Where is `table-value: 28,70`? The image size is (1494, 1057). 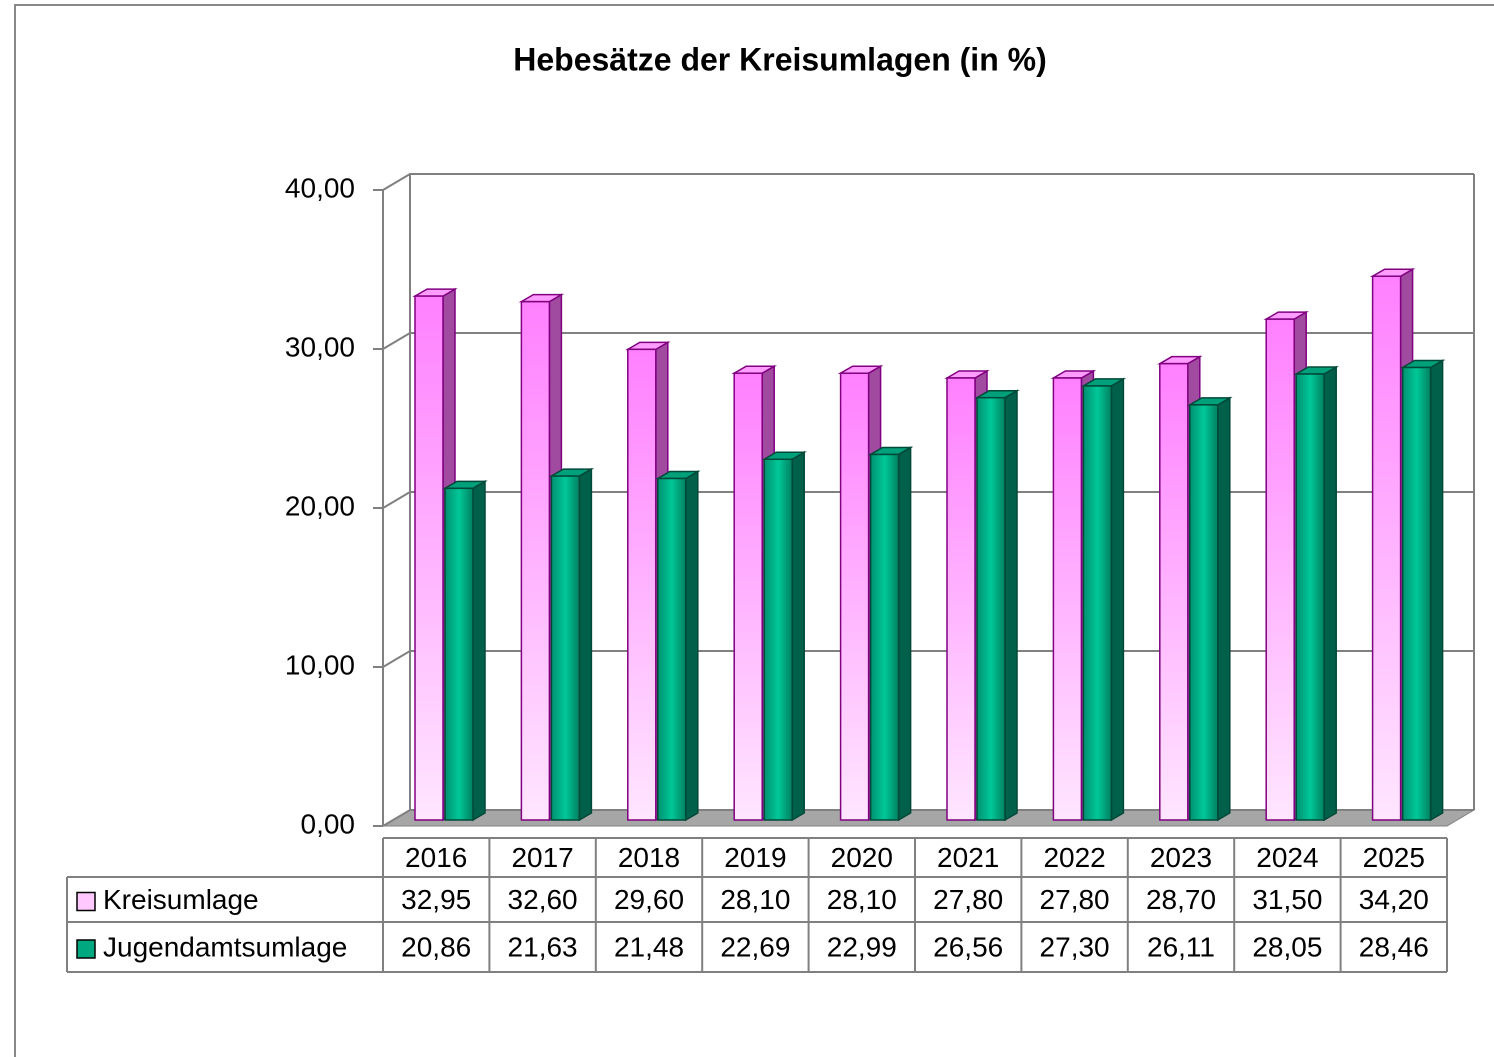
table-value: 28,70 is located at coordinates (1181, 899).